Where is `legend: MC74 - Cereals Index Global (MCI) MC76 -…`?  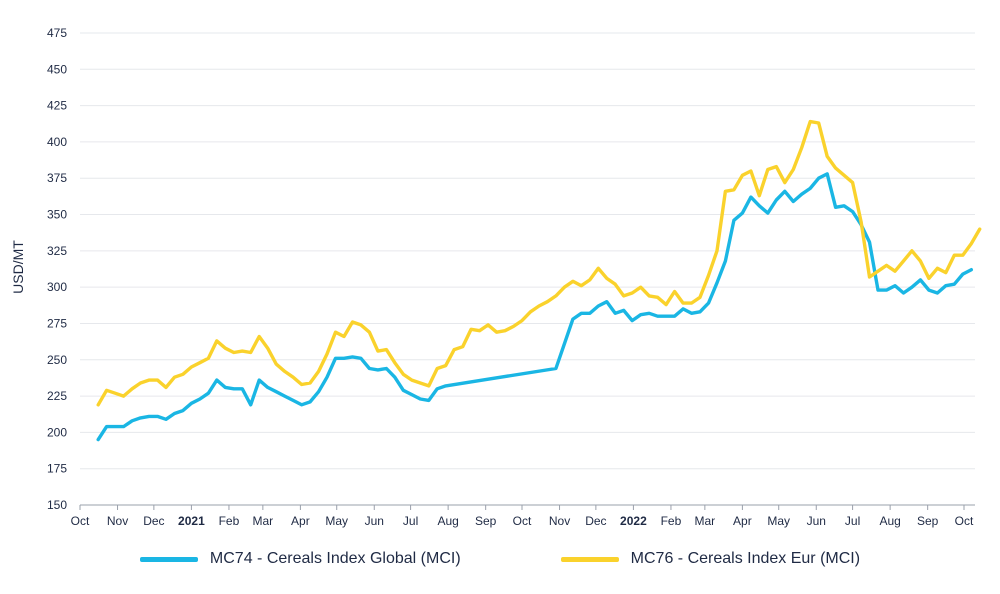
legend: MC74 - Cereals Index Global (MCI) MC76 -… is located at coordinates (500, 559).